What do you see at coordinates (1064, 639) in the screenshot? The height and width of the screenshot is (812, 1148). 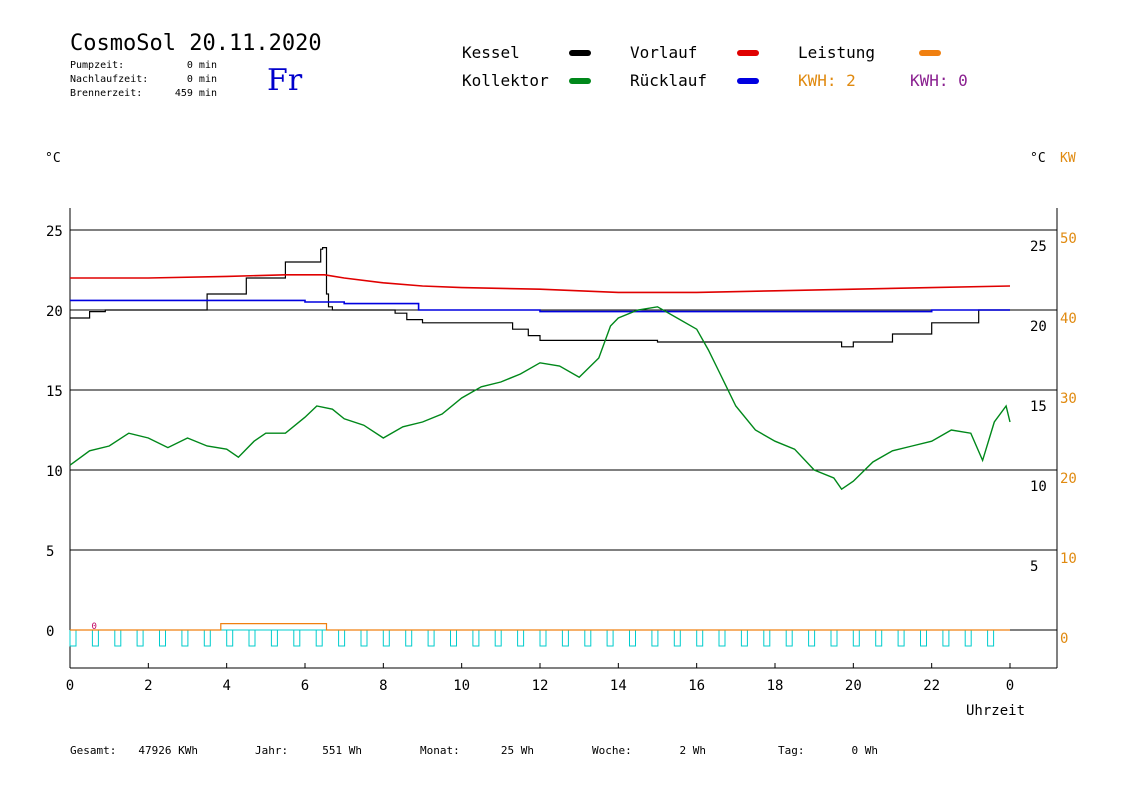 I see `y-right-kw-tick-label: 0` at bounding box center [1064, 639].